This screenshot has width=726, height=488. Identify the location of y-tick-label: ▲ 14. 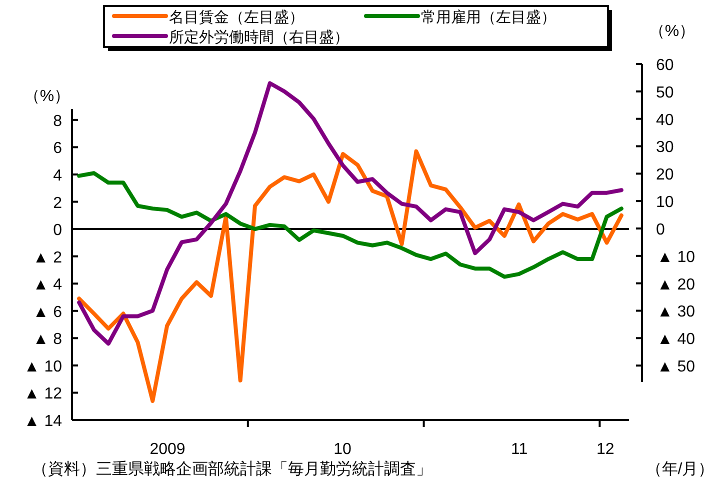
(43, 421).